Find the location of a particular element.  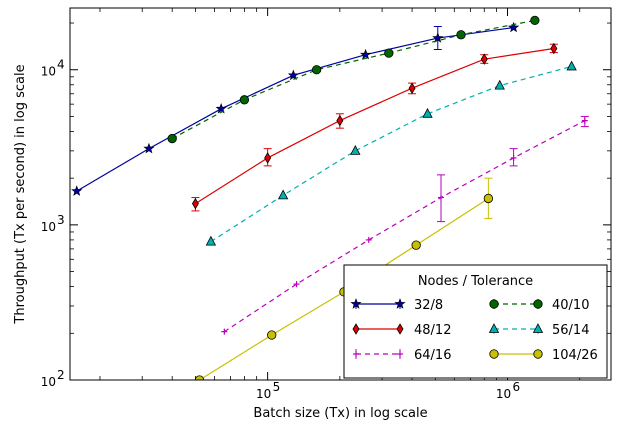

y-tick-exponent: 4 is located at coordinates (61, 65).